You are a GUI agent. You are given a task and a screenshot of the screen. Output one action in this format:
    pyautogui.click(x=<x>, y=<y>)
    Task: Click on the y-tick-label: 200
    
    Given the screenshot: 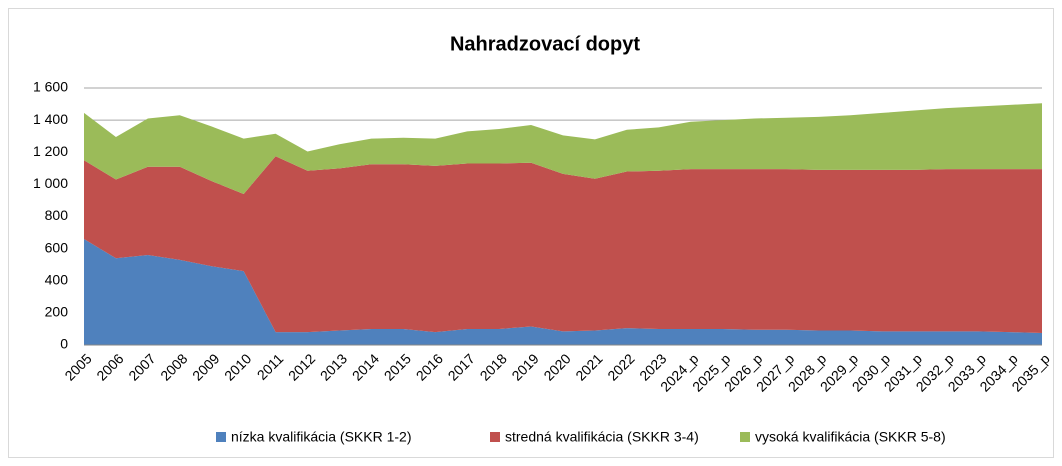 What is the action you would take?
    pyautogui.click(x=57, y=312)
    